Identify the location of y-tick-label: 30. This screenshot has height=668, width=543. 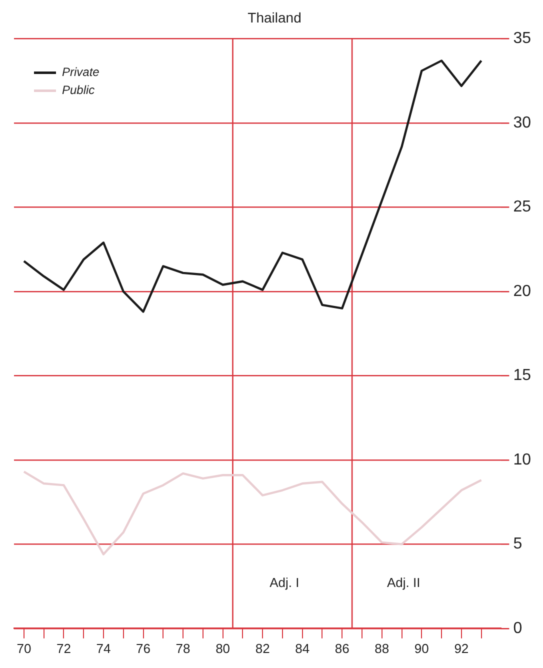
(522, 123).